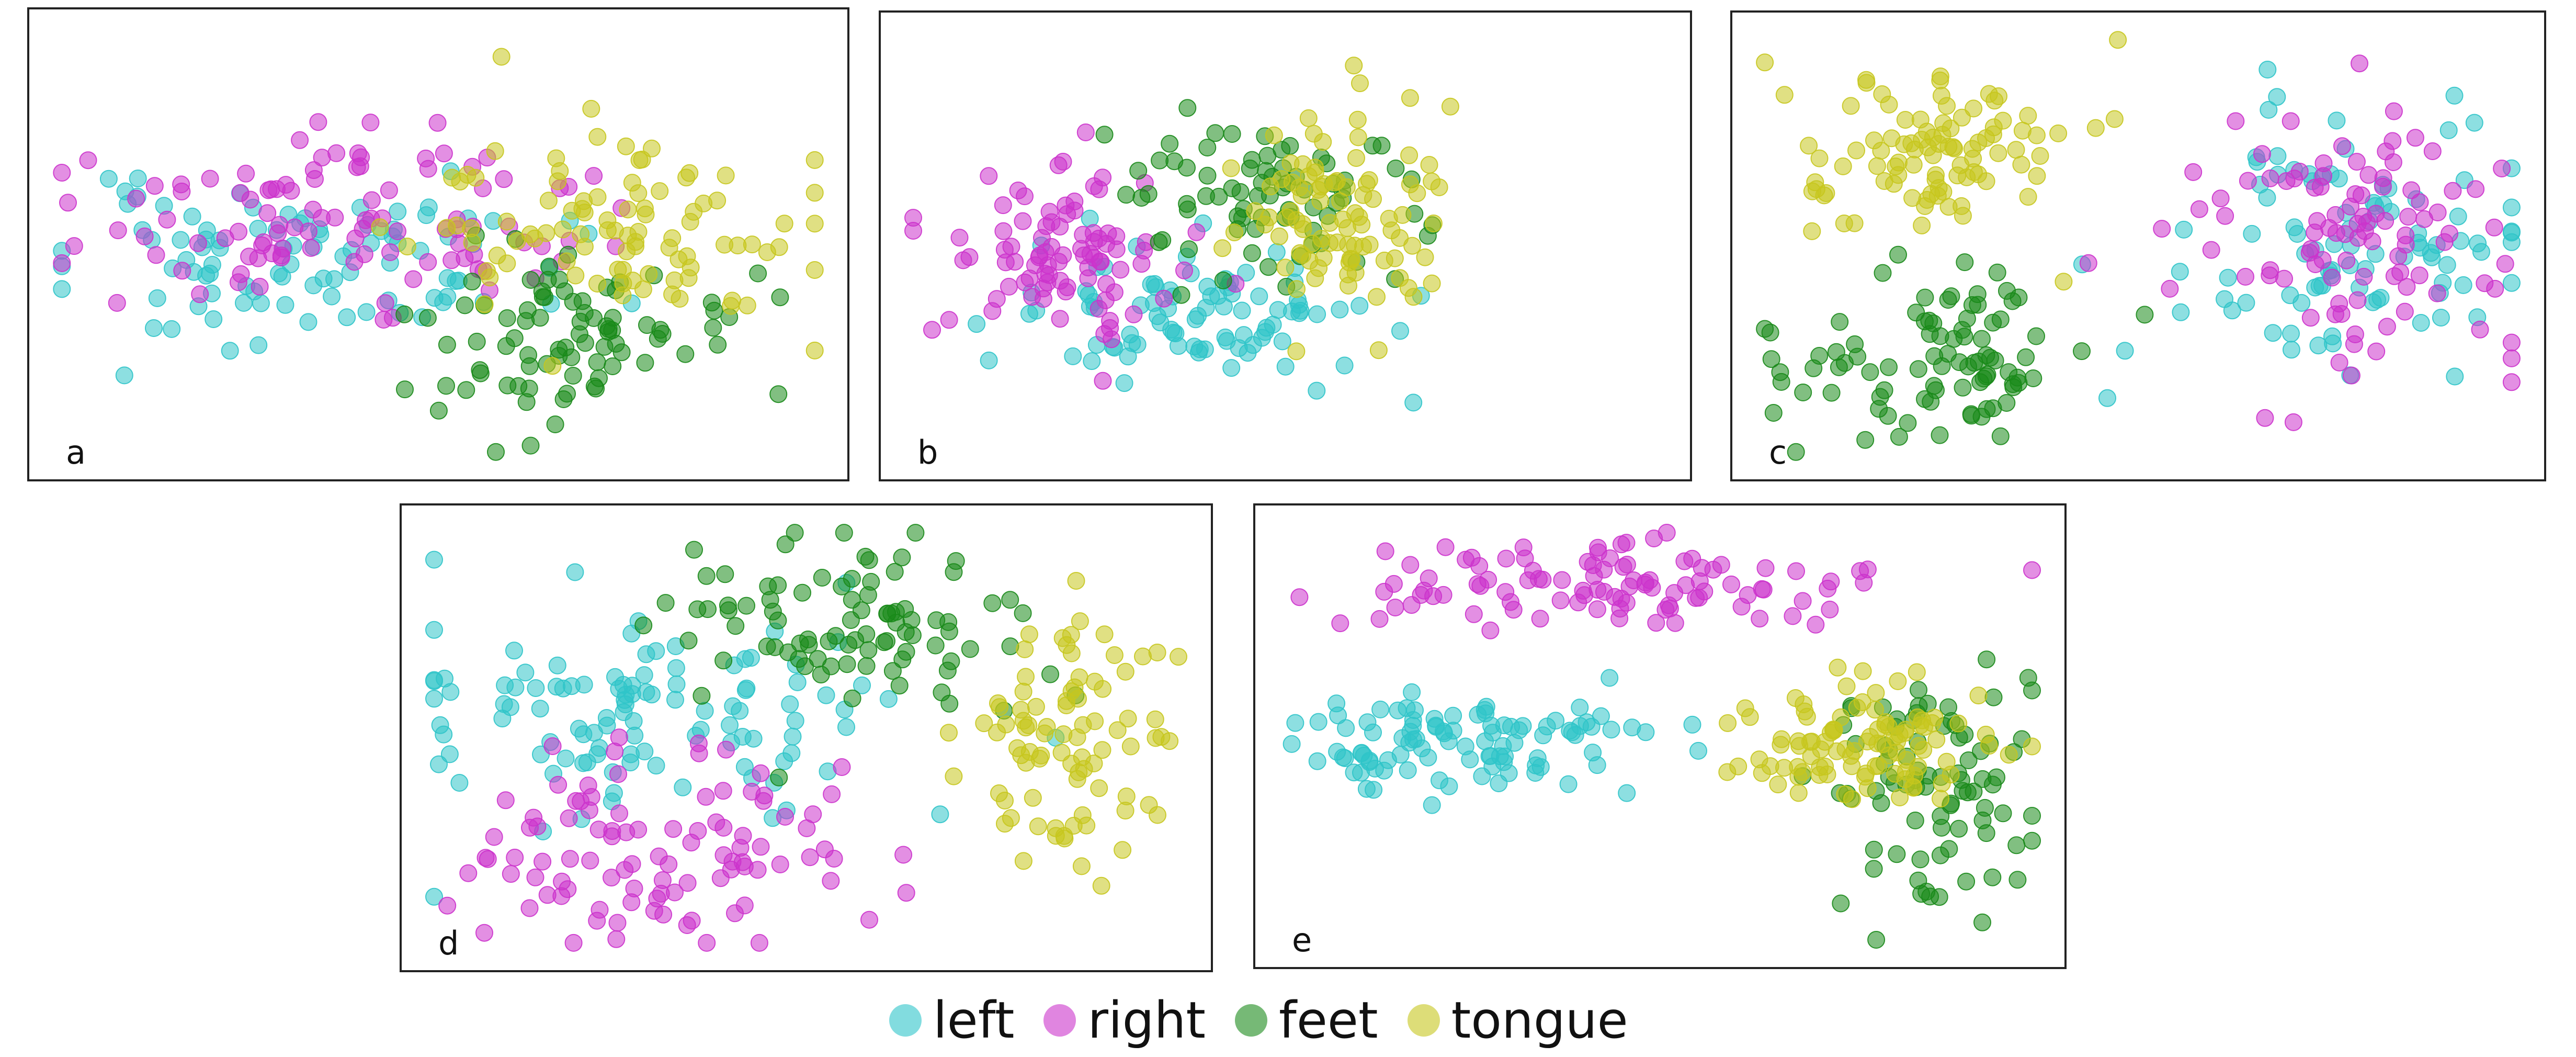  Describe the element at coordinates (1336, 209) in the screenshot. I see `series-tongue` at that location.